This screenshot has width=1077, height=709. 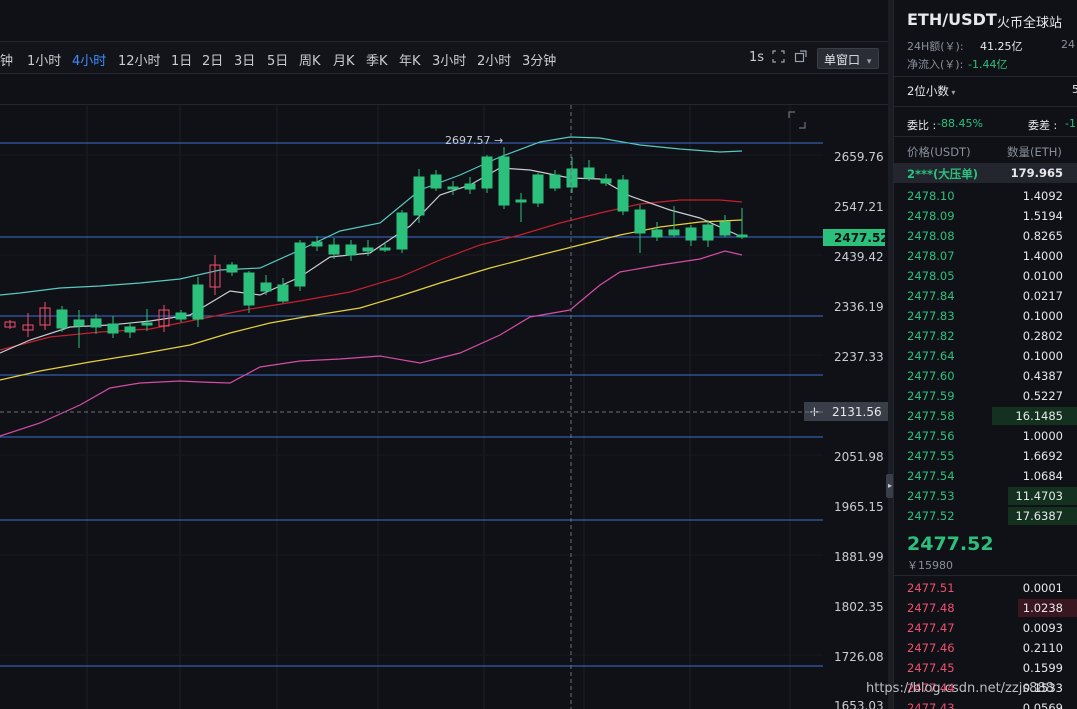 I want to click on ask-qty: 0.4387, so click(x=1042, y=376).